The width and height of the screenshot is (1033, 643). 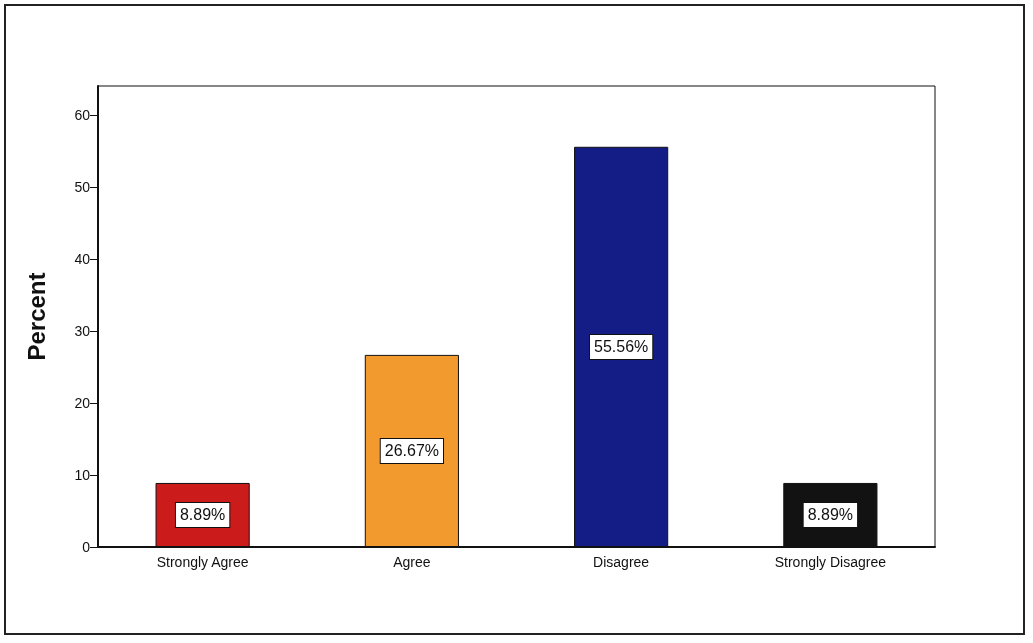 What do you see at coordinates (621, 562) in the screenshot?
I see `x-tick-label: Disagree` at bounding box center [621, 562].